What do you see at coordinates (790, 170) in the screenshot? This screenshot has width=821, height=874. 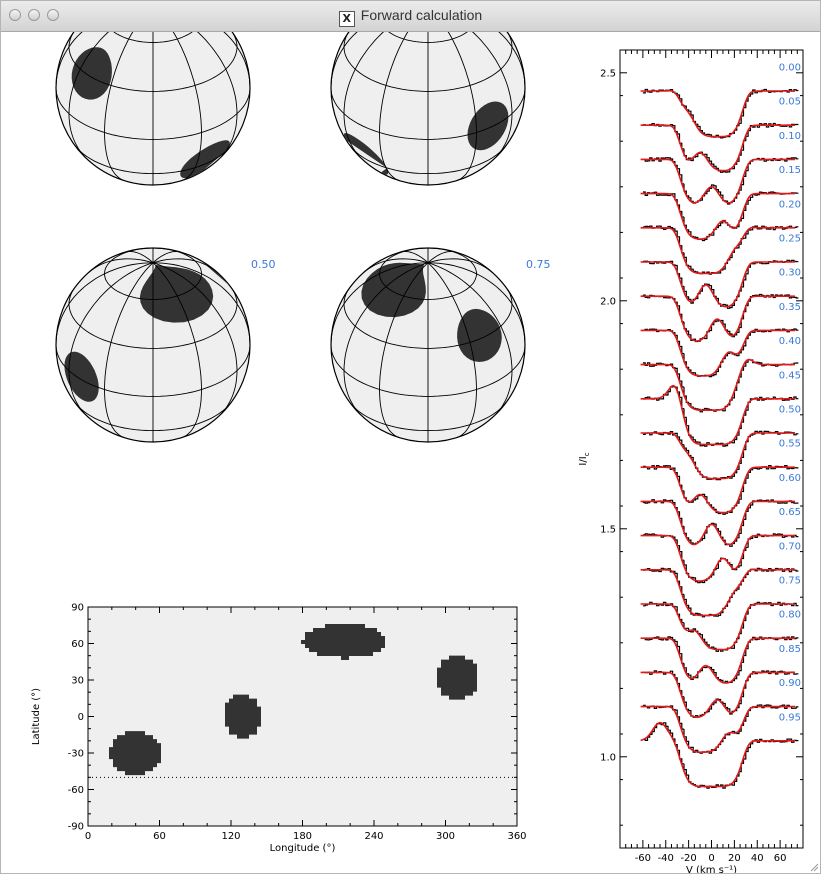 I see `profile-phase-label: 0.15` at bounding box center [790, 170].